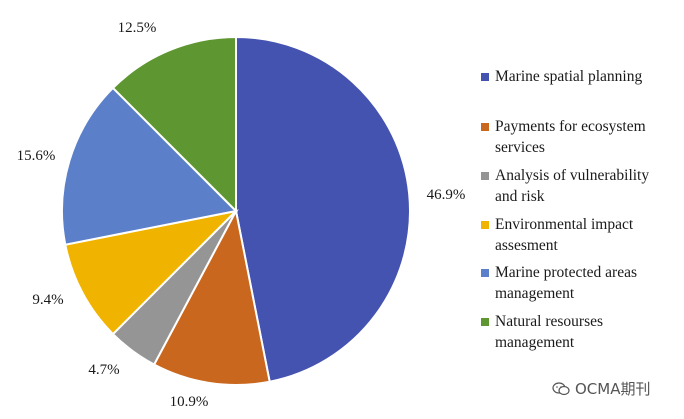 This screenshot has width=684, height=419. What do you see at coordinates (36, 156) in the screenshot?
I see `pie-label-5: 15.6%` at bounding box center [36, 156].